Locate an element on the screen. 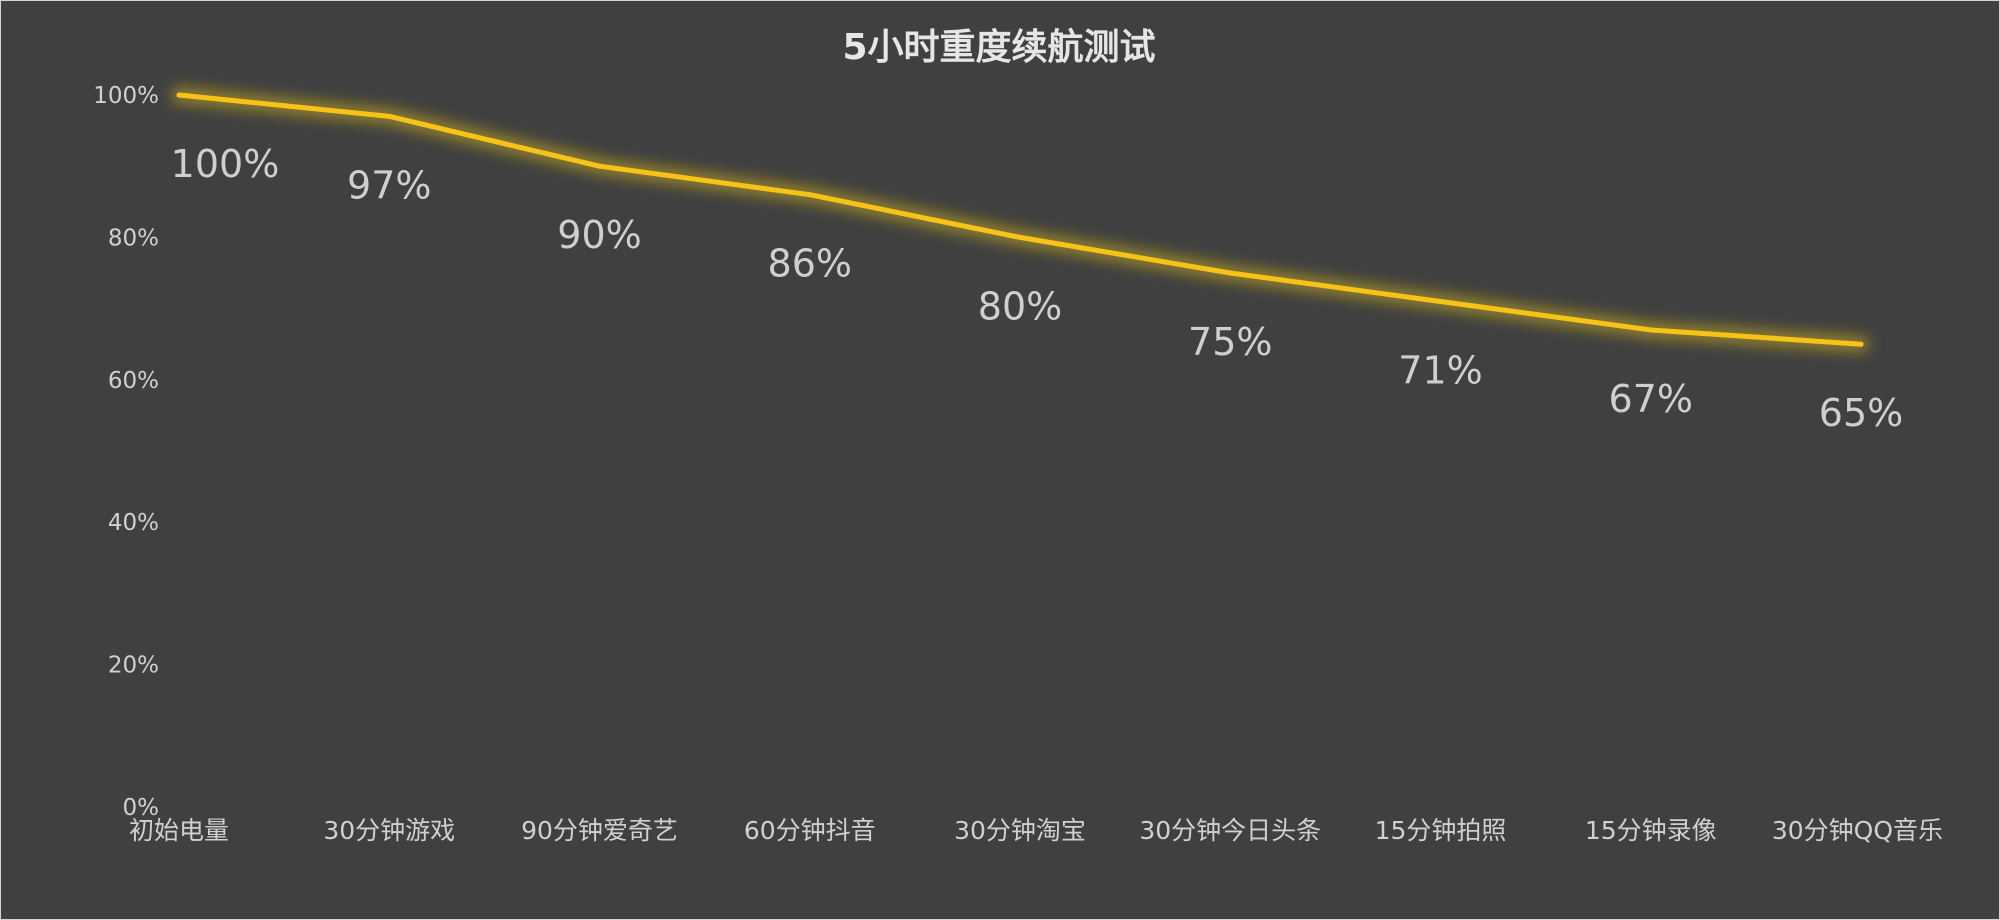  data-label: 97% is located at coordinates (389, 185).